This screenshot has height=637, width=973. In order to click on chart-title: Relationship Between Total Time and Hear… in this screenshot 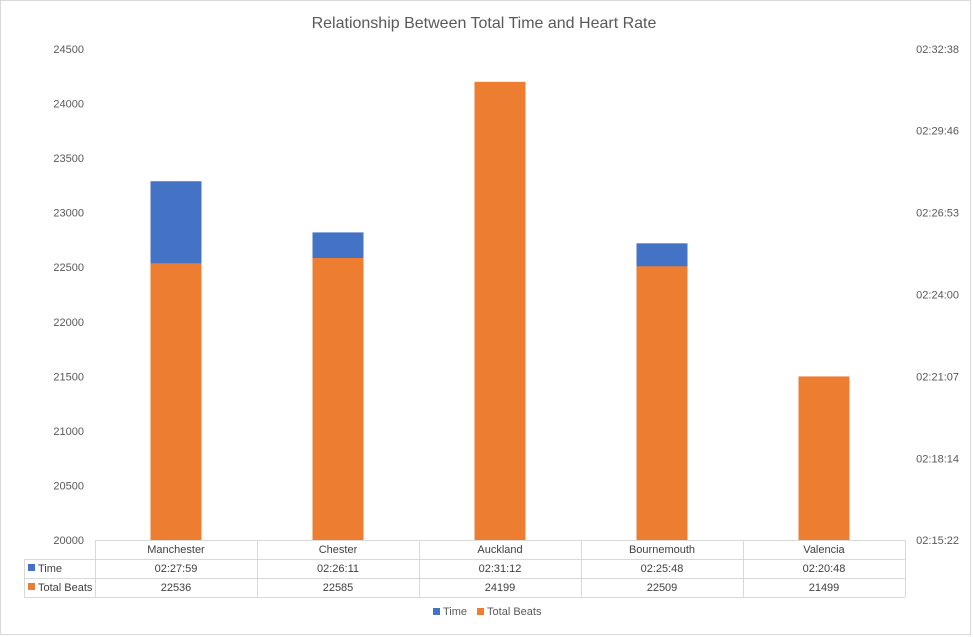, I will do `click(484, 23)`.